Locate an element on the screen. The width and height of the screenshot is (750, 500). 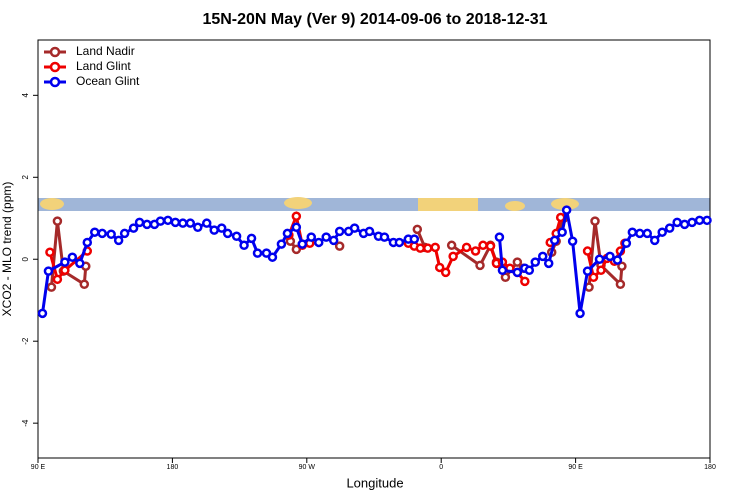
y-tick-label: -2 is located at coordinates (25, 341).